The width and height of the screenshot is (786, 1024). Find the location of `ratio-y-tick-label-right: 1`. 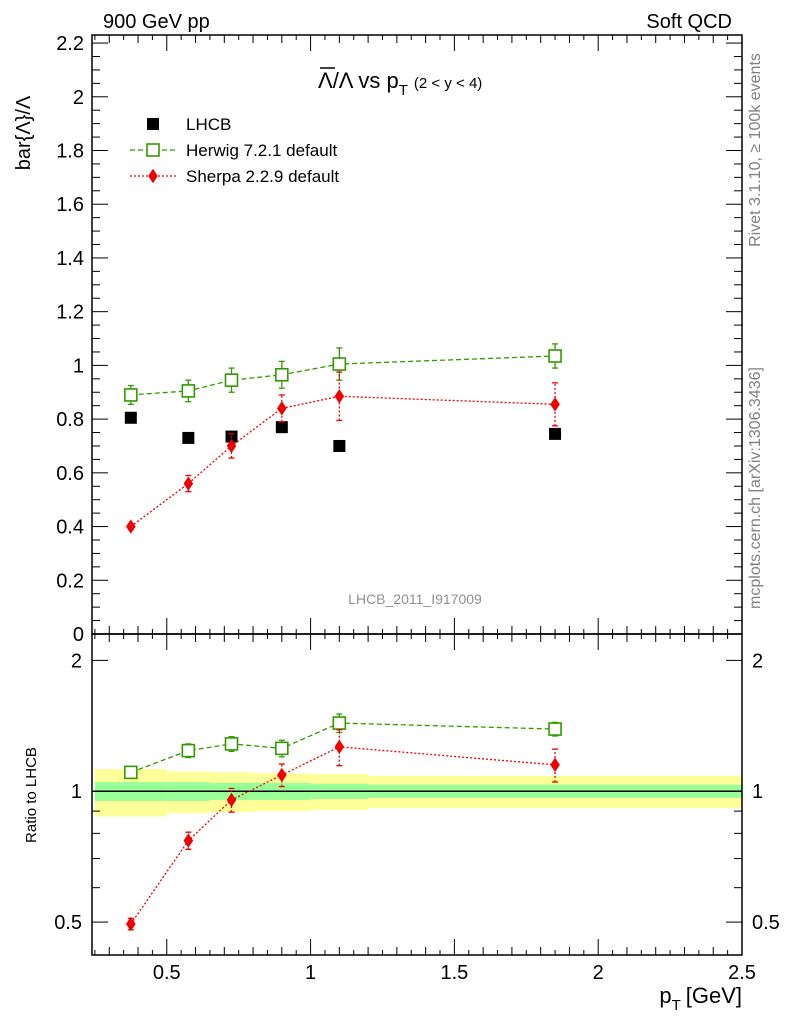

ratio-y-tick-label-right: 1 is located at coordinates (757, 792).